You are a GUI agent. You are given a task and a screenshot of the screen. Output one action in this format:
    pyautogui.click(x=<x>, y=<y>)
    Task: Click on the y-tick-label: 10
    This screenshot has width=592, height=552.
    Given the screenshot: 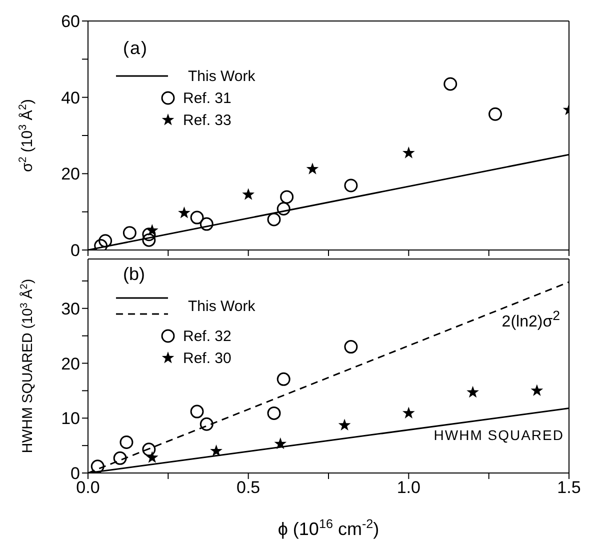 What is the action you would take?
    pyautogui.click(x=70, y=418)
    